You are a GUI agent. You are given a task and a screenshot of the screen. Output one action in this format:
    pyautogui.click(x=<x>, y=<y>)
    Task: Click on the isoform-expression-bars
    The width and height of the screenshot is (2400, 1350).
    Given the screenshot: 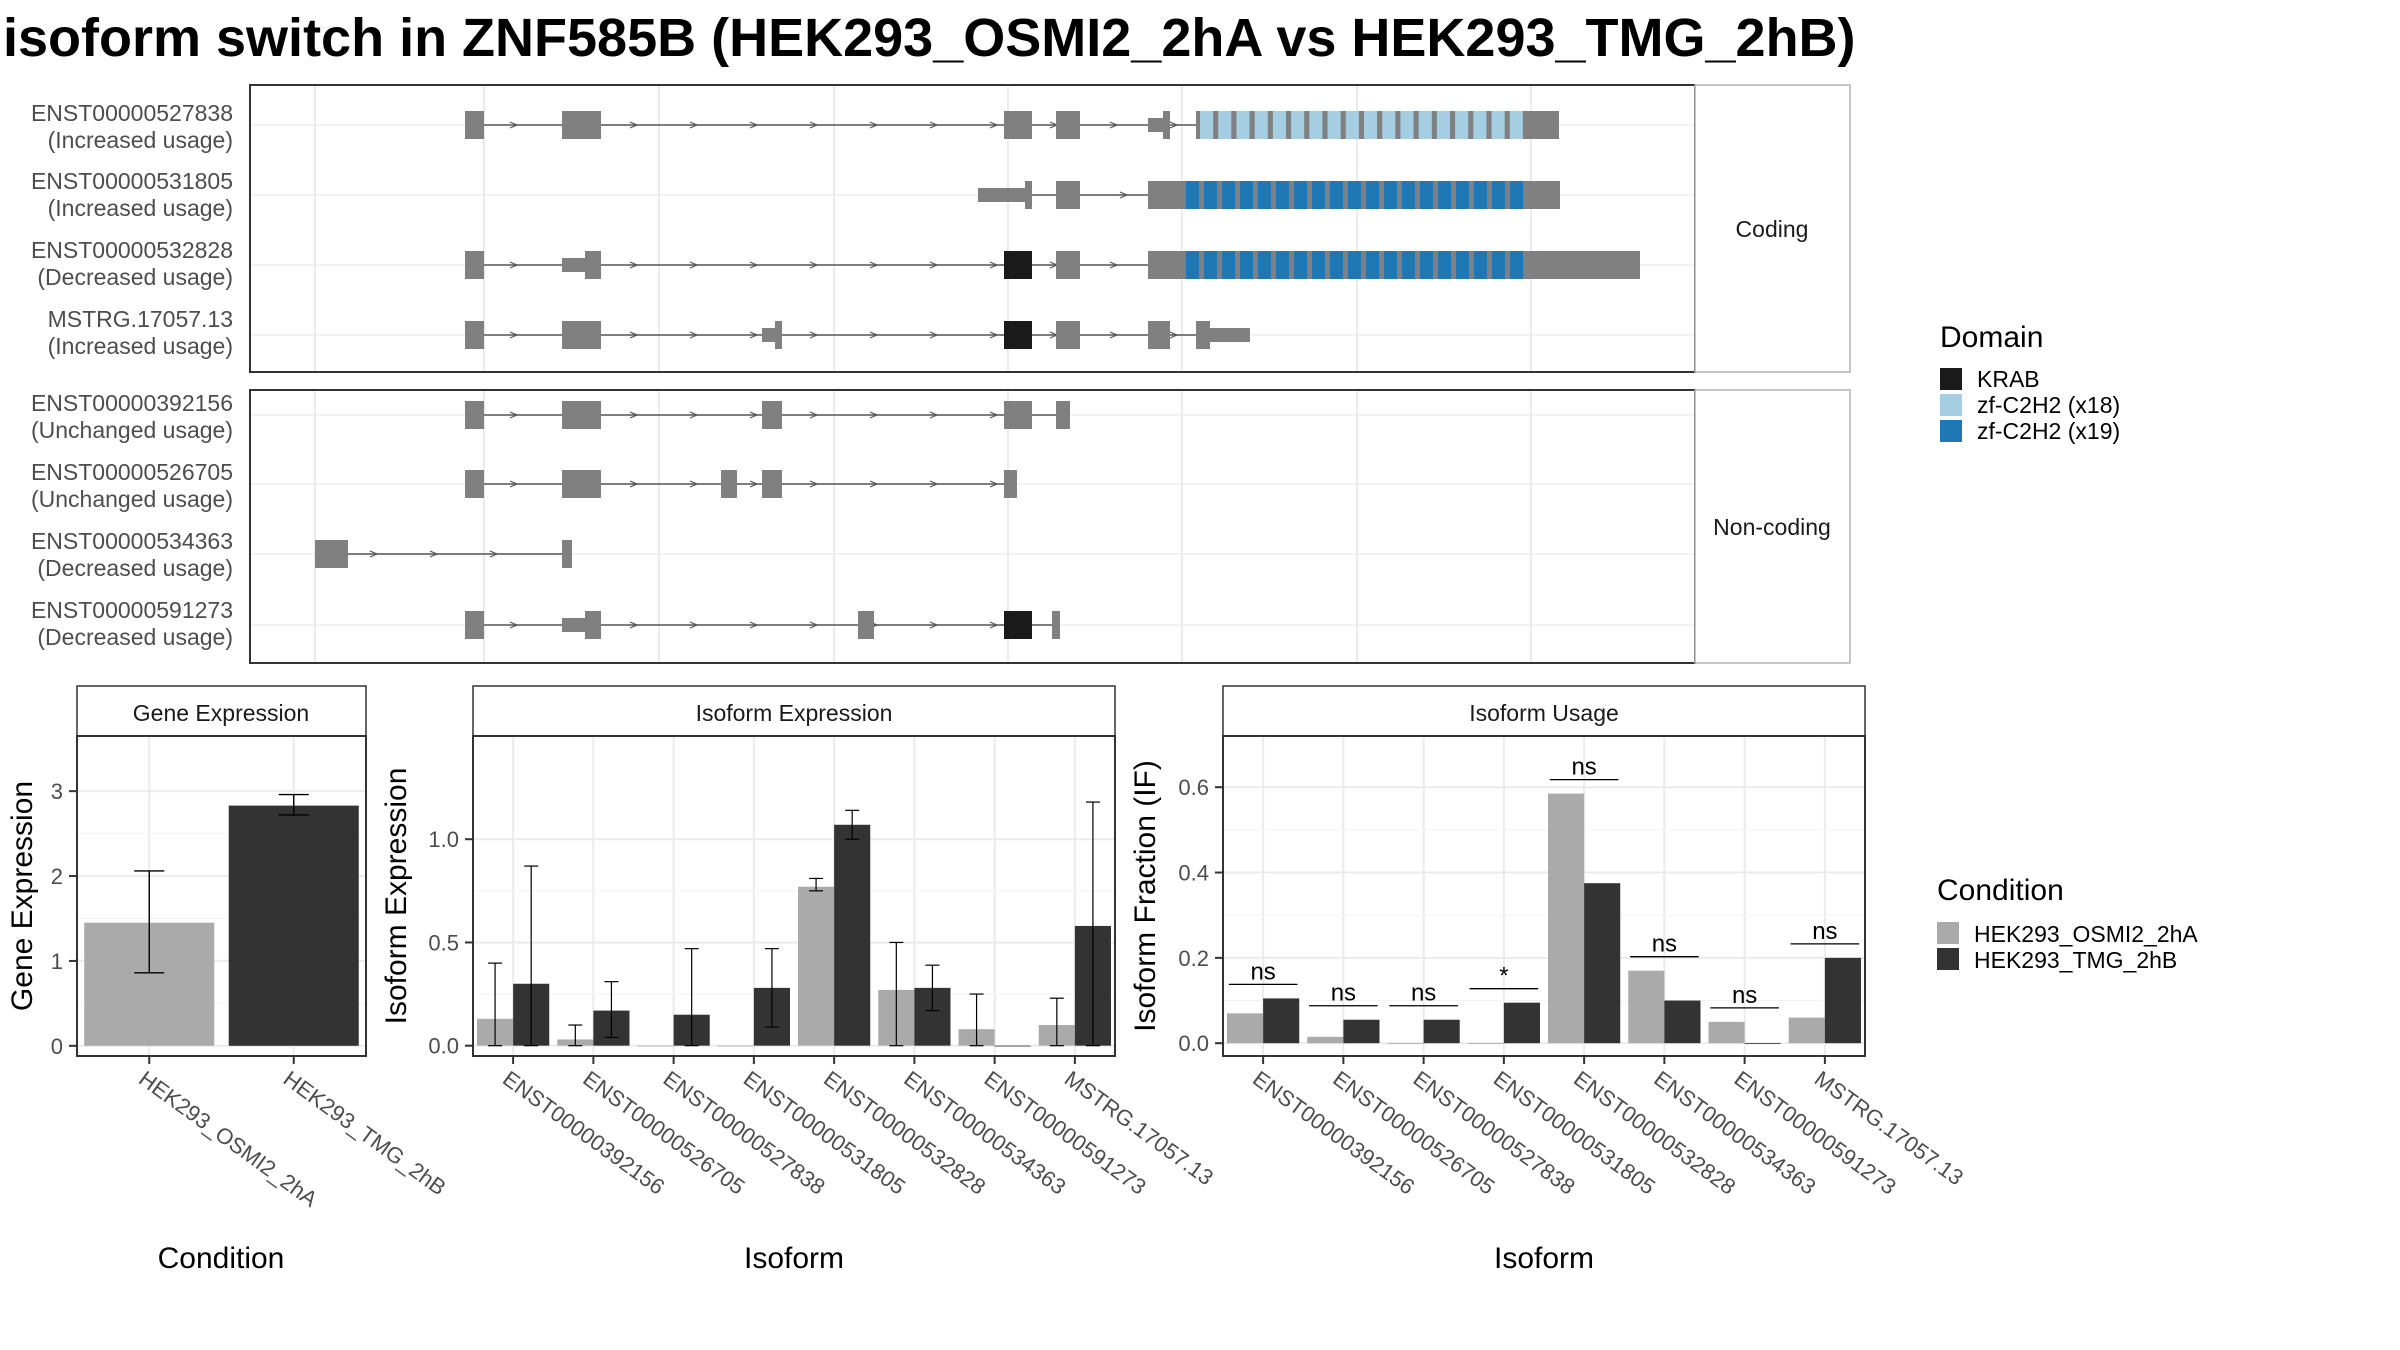 What is the action you would take?
    pyautogui.click(x=794, y=924)
    